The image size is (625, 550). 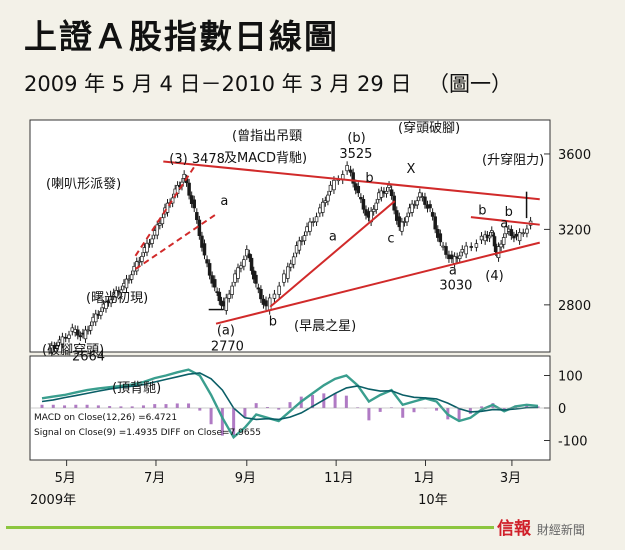 What do you see at coordinates (265, 158) in the screenshot?
I see `annotation-label: 及MACD背馳)` at bounding box center [265, 158].